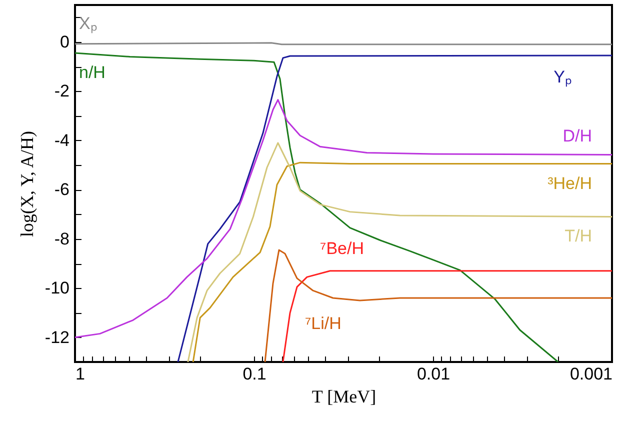  What do you see at coordinates (65, 42) in the screenshot?
I see `y-tick-label: 0` at bounding box center [65, 42].